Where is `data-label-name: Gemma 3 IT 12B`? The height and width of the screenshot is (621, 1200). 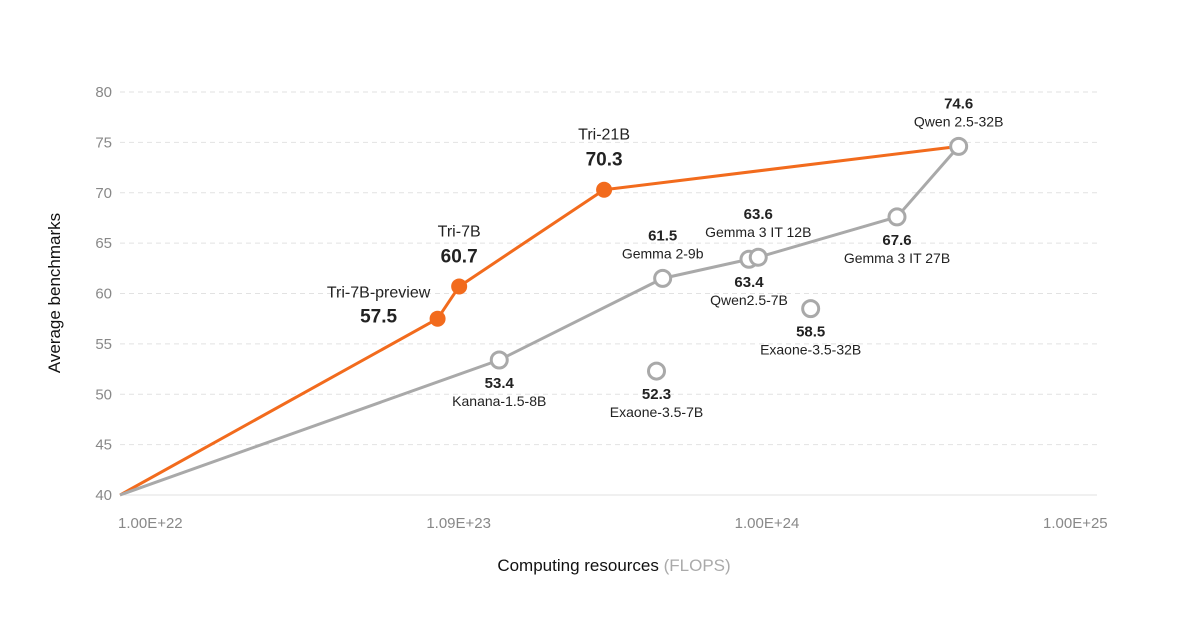
data-label-name: Gemma 3 IT 12B is located at coordinates (758, 232).